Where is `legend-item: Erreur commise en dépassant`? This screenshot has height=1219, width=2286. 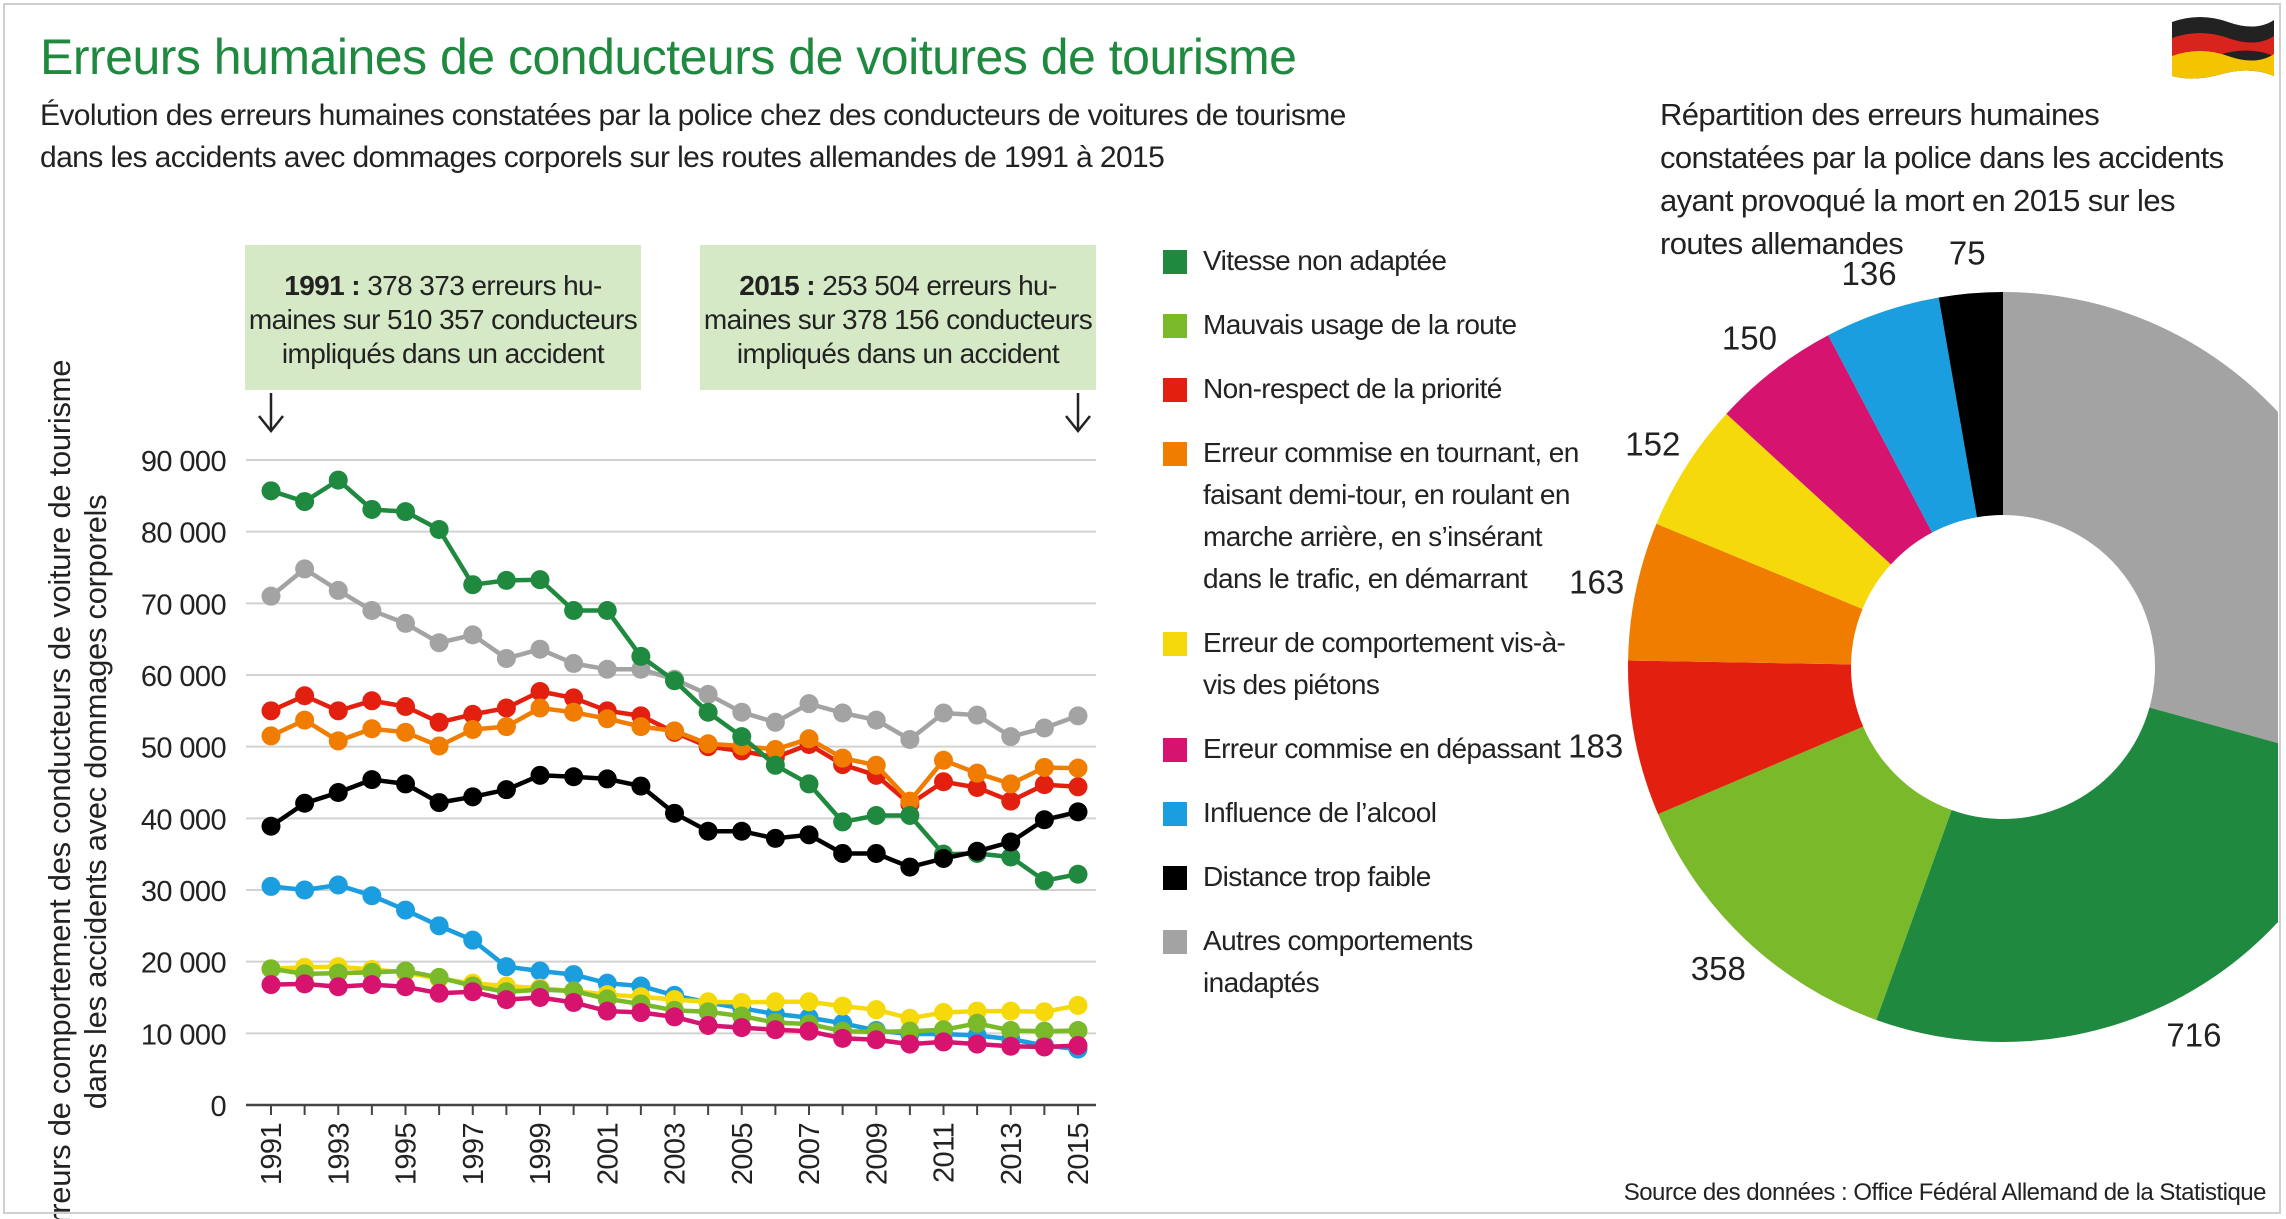
legend-item: Erreur commise en dépassant is located at coordinates (1373, 749).